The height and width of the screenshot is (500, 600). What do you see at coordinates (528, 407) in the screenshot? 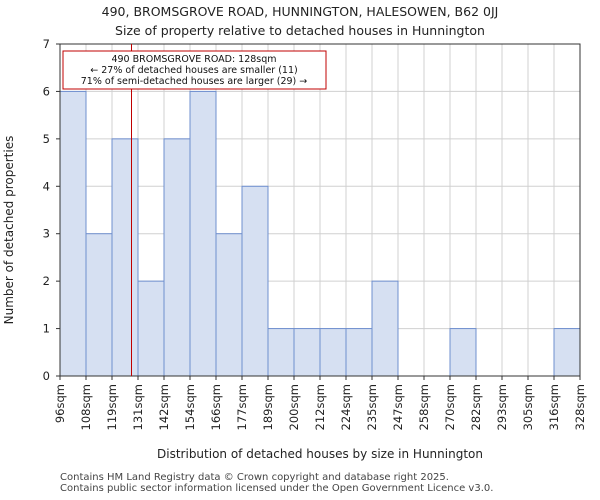
I see `x-tick-label: 305sqm` at bounding box center [528, 407].